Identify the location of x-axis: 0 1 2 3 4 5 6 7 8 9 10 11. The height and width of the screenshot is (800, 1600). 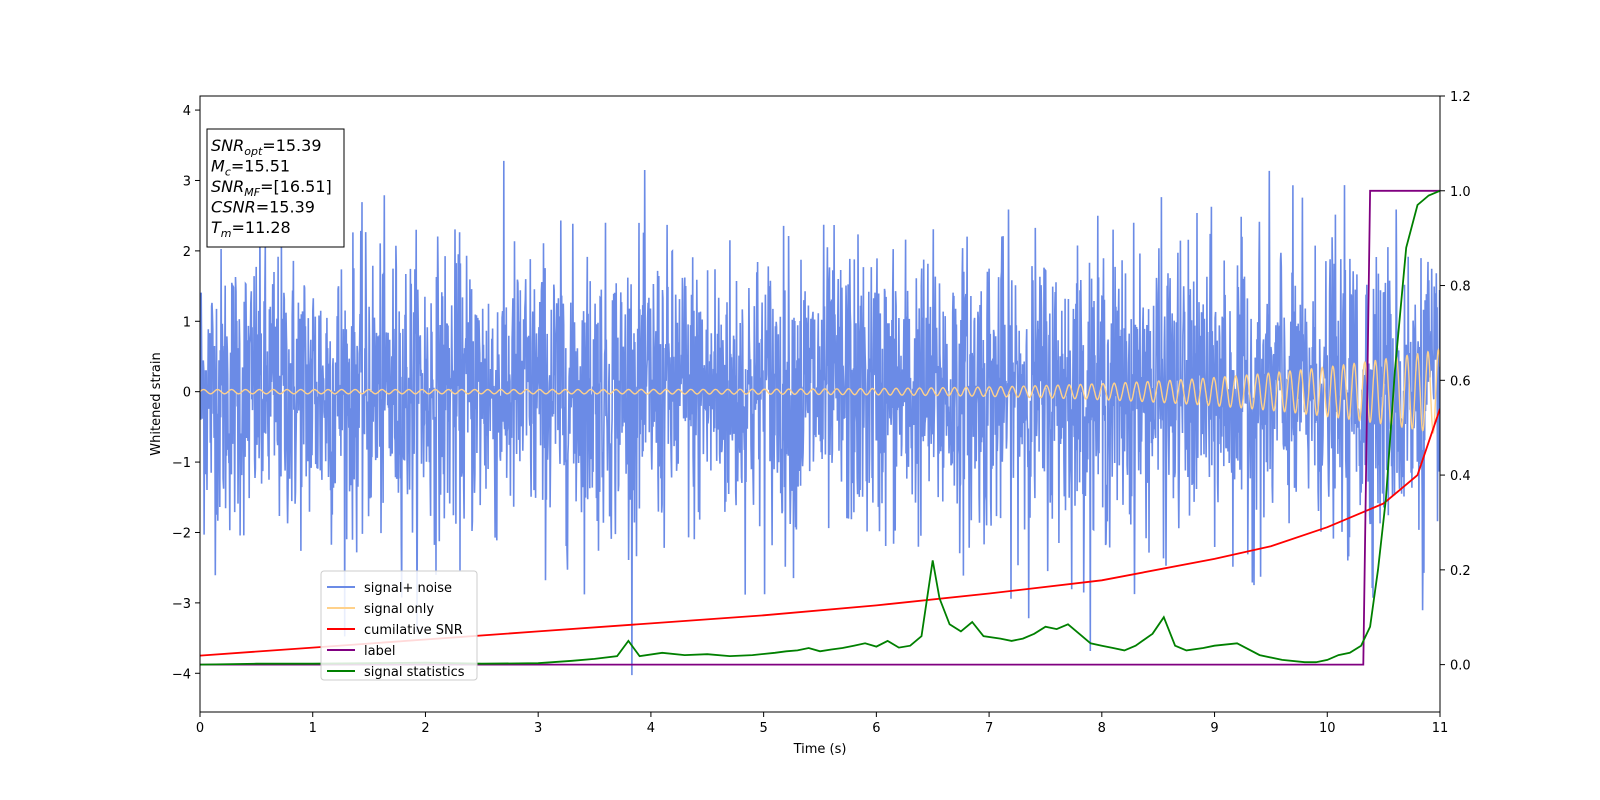
(822, 724).